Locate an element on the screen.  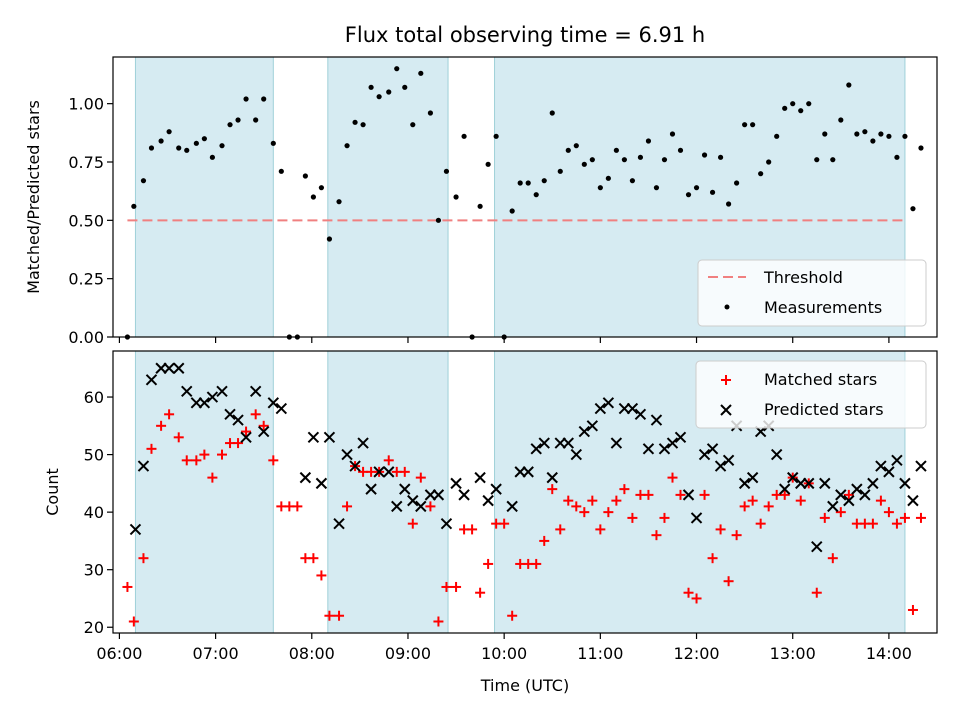
y-tick-label: 50 is located at coordinates (94, 455).